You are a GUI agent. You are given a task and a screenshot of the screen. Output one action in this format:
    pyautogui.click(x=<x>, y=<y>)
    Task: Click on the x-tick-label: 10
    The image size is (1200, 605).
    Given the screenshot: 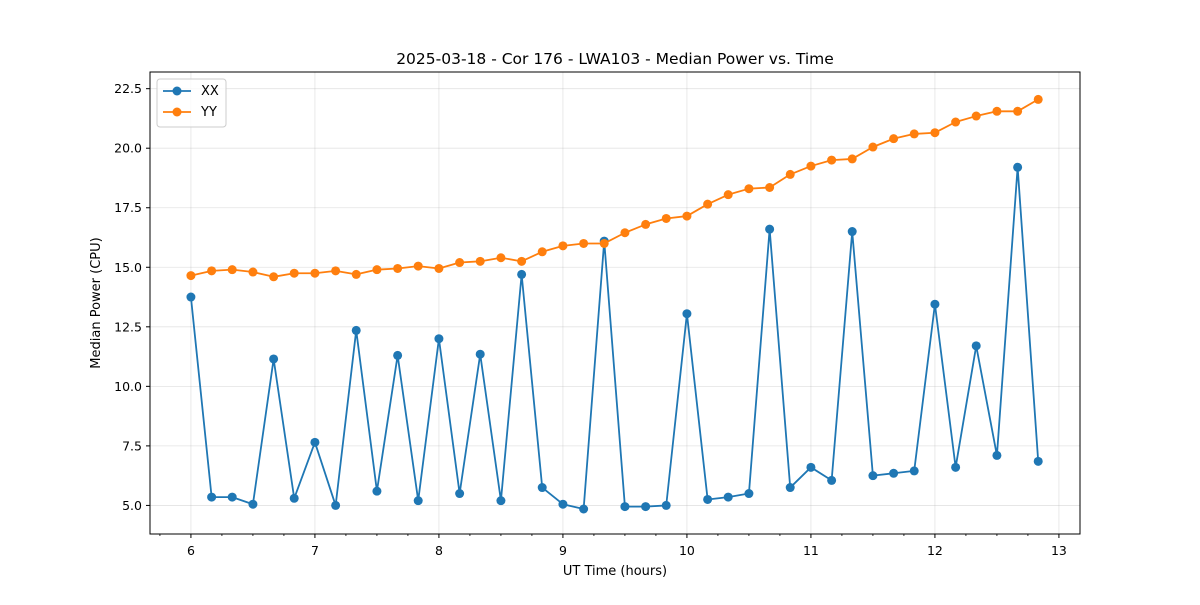 What is the action you would take?
    pyautogui.click(x=687, y=550)
    